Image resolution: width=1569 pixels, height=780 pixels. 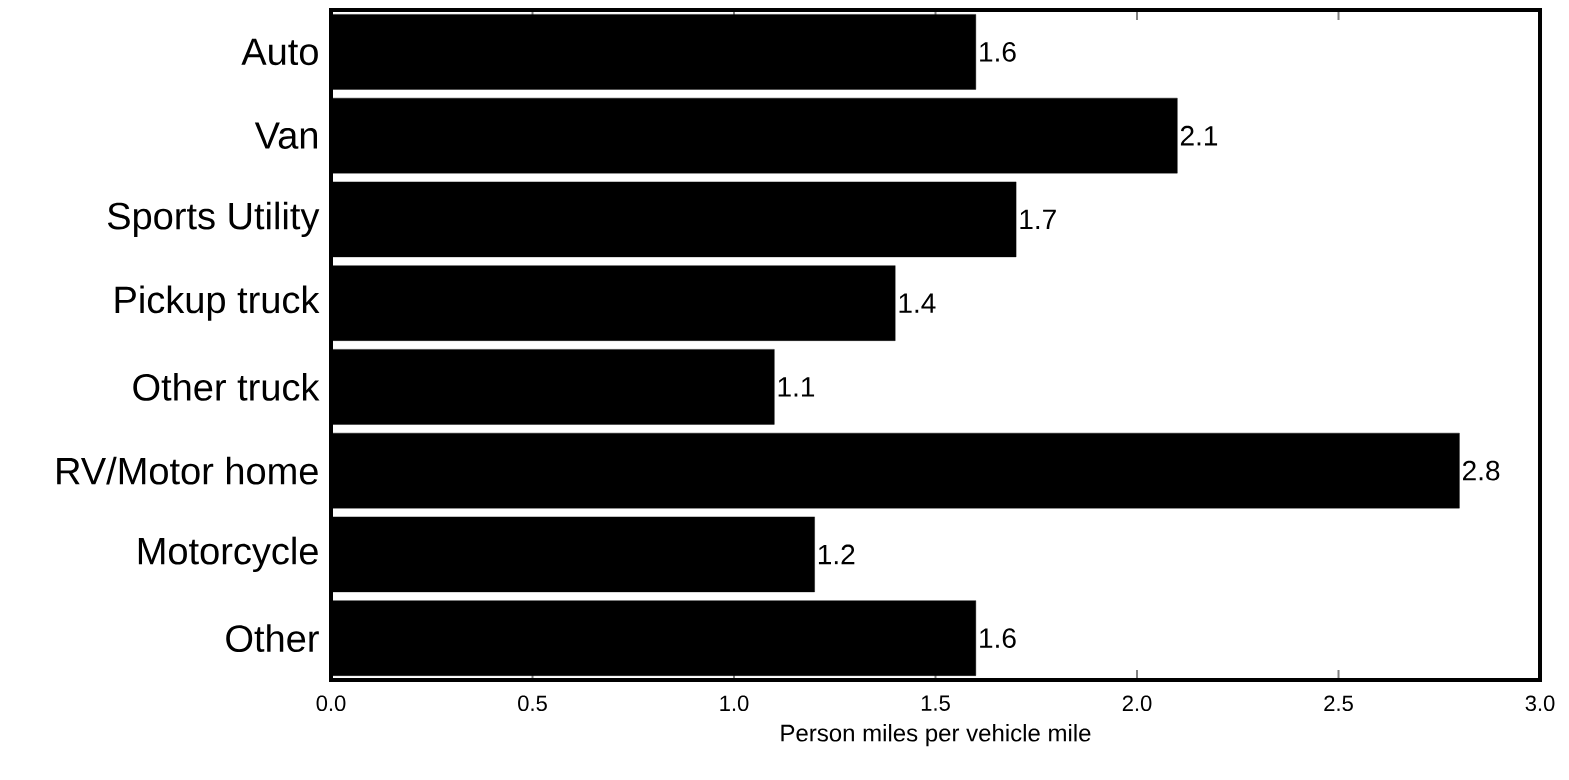 What do you see at coordinates (1540, 703) in the screenshot?
I see `x-tick-label: 3.0` at bounding box center [1540, 703].